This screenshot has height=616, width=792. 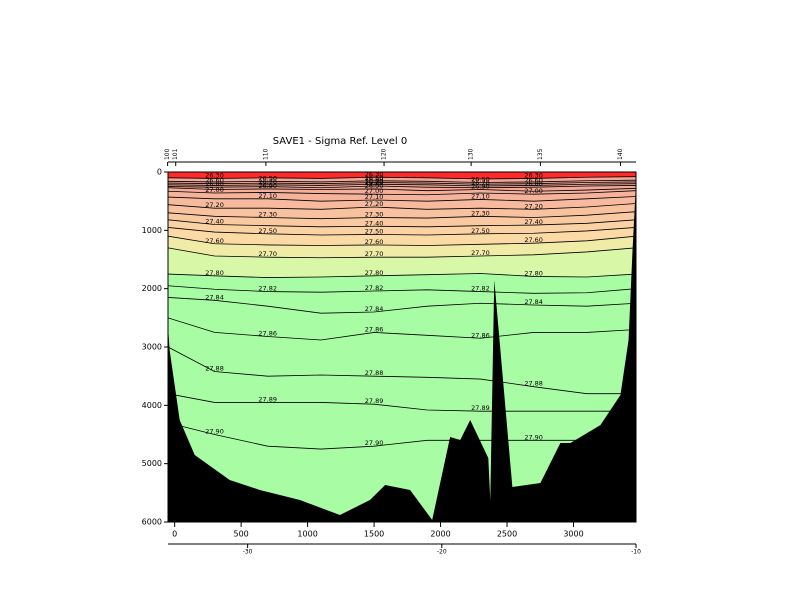 I want to click on y-tick-label: 5000, so click(x=152, y=463).